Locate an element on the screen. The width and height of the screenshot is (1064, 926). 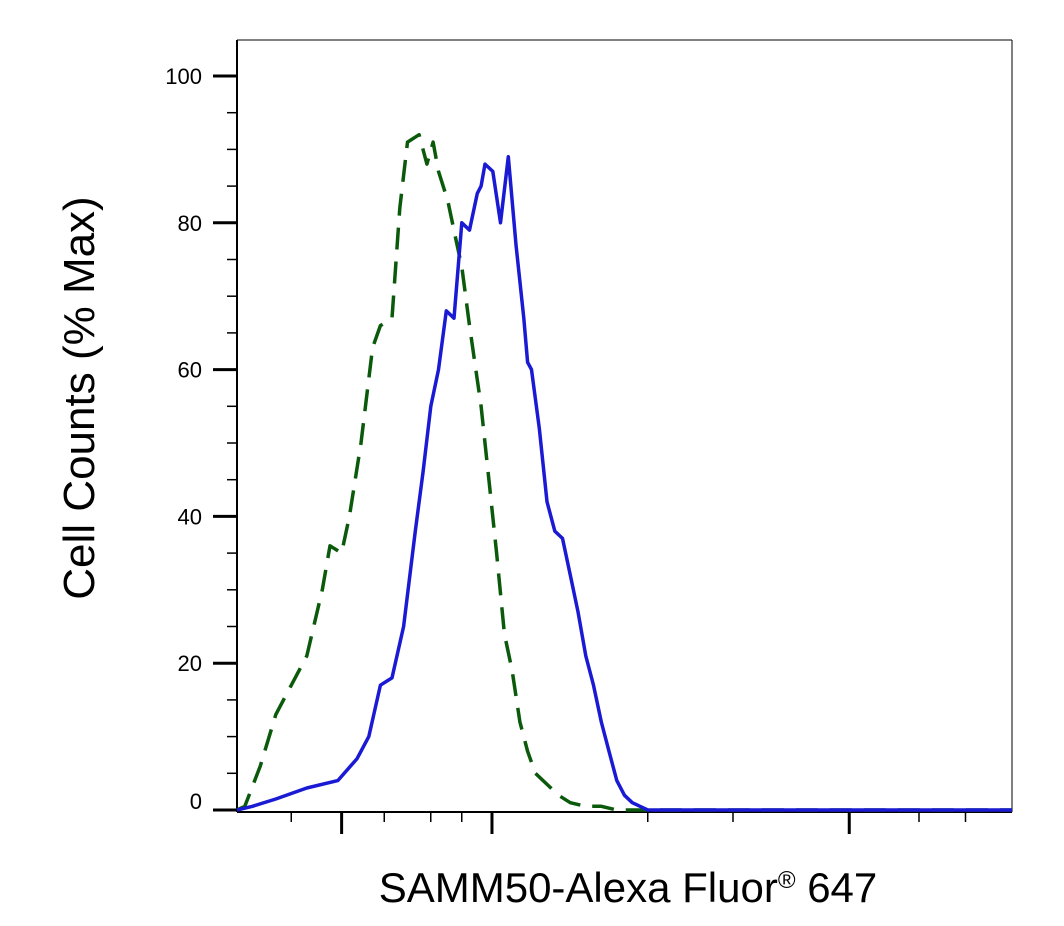
x-axis-title-suffix: 647 is located at coordinates (837, 887).